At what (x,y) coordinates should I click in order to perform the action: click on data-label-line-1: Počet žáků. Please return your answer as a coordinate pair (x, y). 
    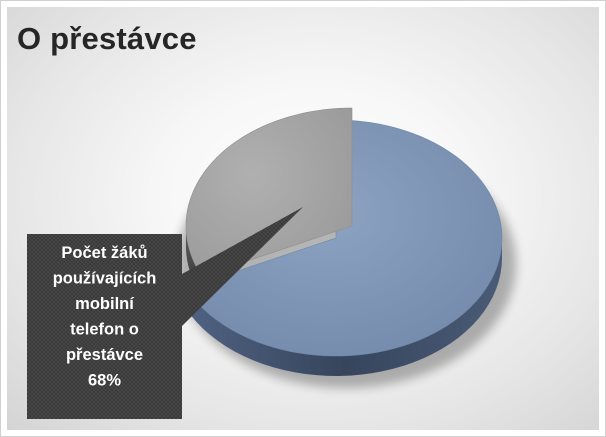
    Looking at the image, I should click on (104, 253).